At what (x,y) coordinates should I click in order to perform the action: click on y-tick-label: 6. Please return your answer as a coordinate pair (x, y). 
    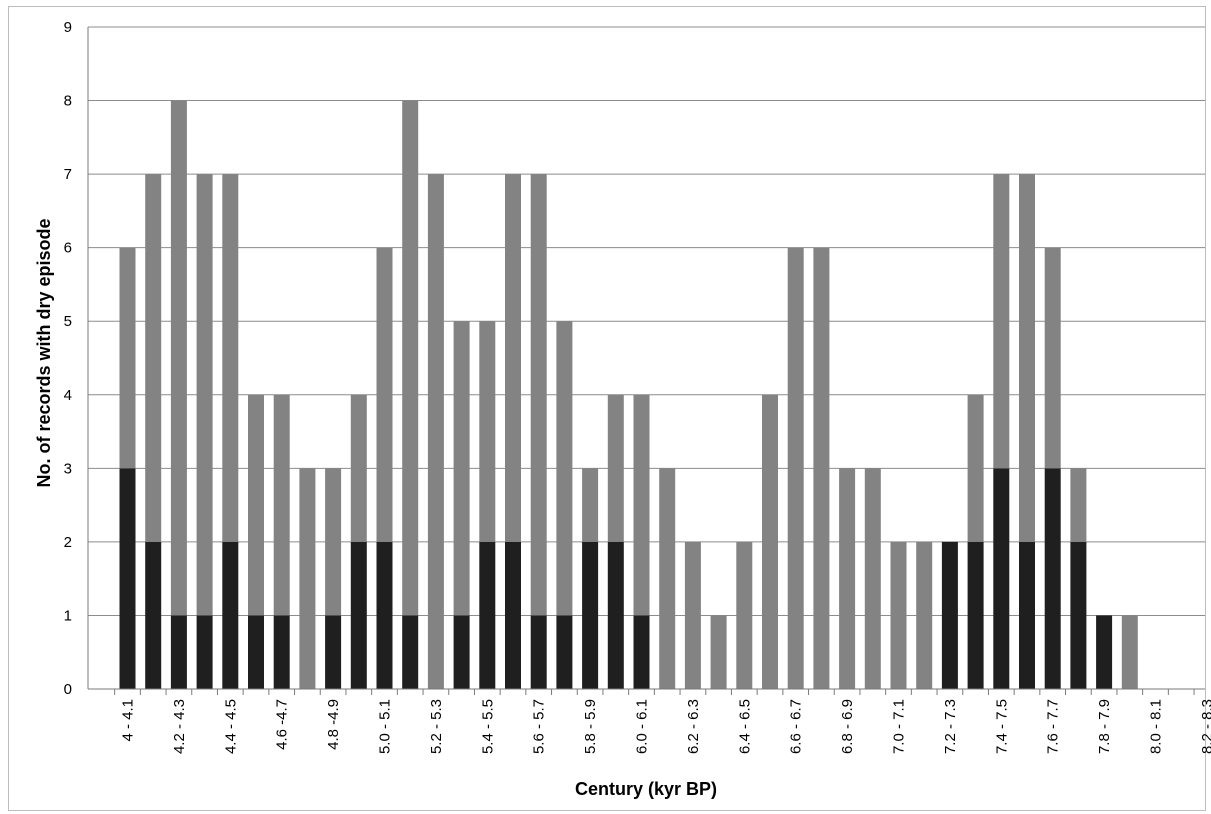
    Looking at the image, I should click on (68, 248).